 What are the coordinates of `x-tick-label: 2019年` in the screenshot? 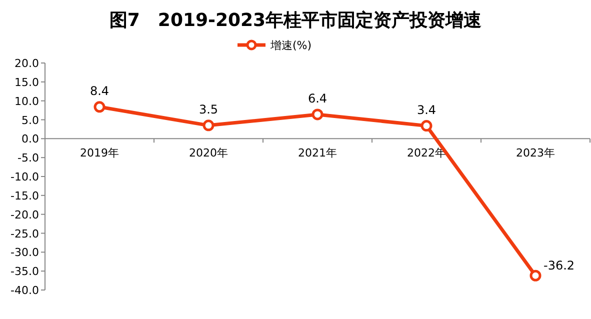 It's located at (99, 153).